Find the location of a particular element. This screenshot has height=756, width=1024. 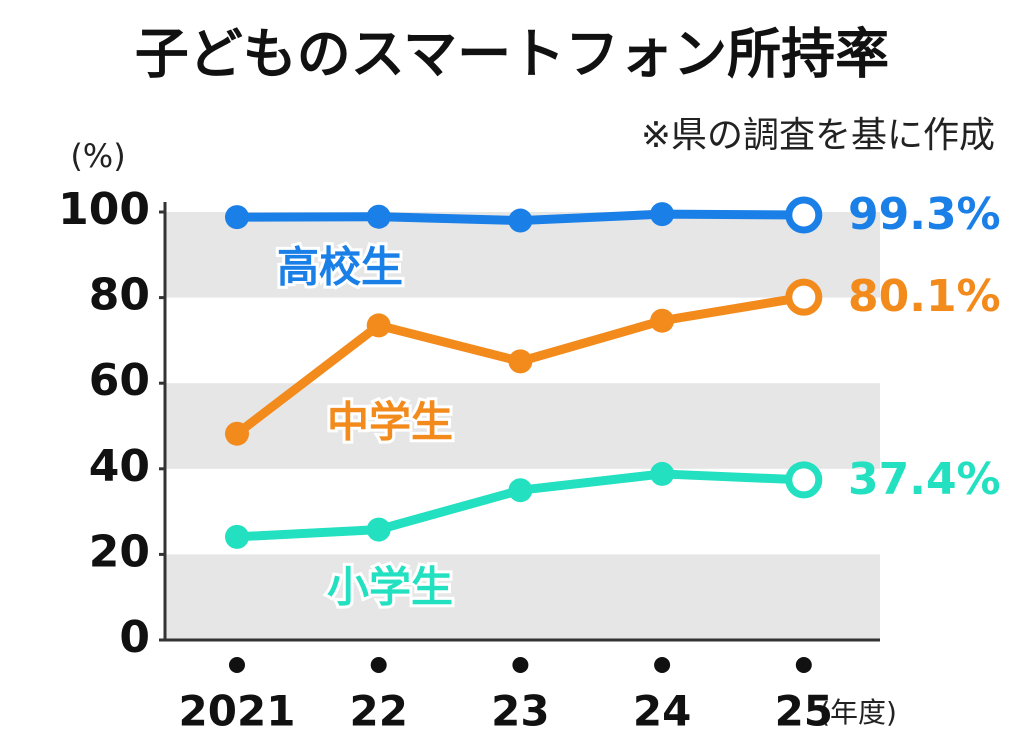

y-tick-label: 20 is located at coordinates (119, 551).